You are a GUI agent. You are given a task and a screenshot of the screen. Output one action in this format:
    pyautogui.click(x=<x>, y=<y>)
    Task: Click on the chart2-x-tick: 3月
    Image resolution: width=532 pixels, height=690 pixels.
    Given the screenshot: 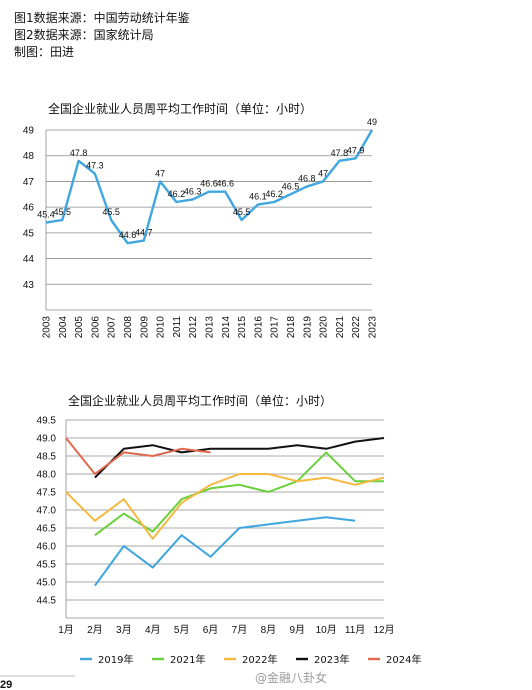 What is the action you would take?
    pyautogui.click(x=124, y=630)
    